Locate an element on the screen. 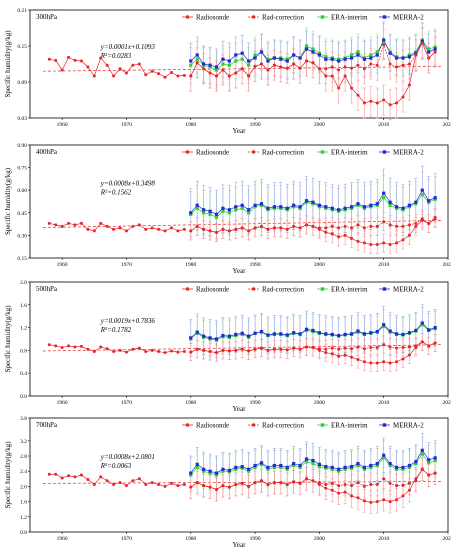  y-tick-label: 2.0 is located at coordinates (23, 283).